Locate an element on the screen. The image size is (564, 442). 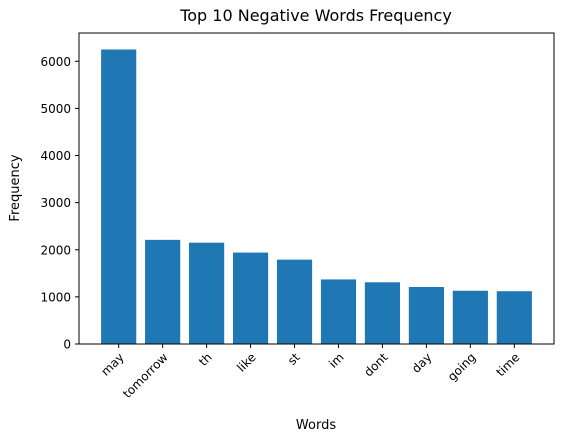
y-axis-label: Frequency is located at coordinates (15, 187).